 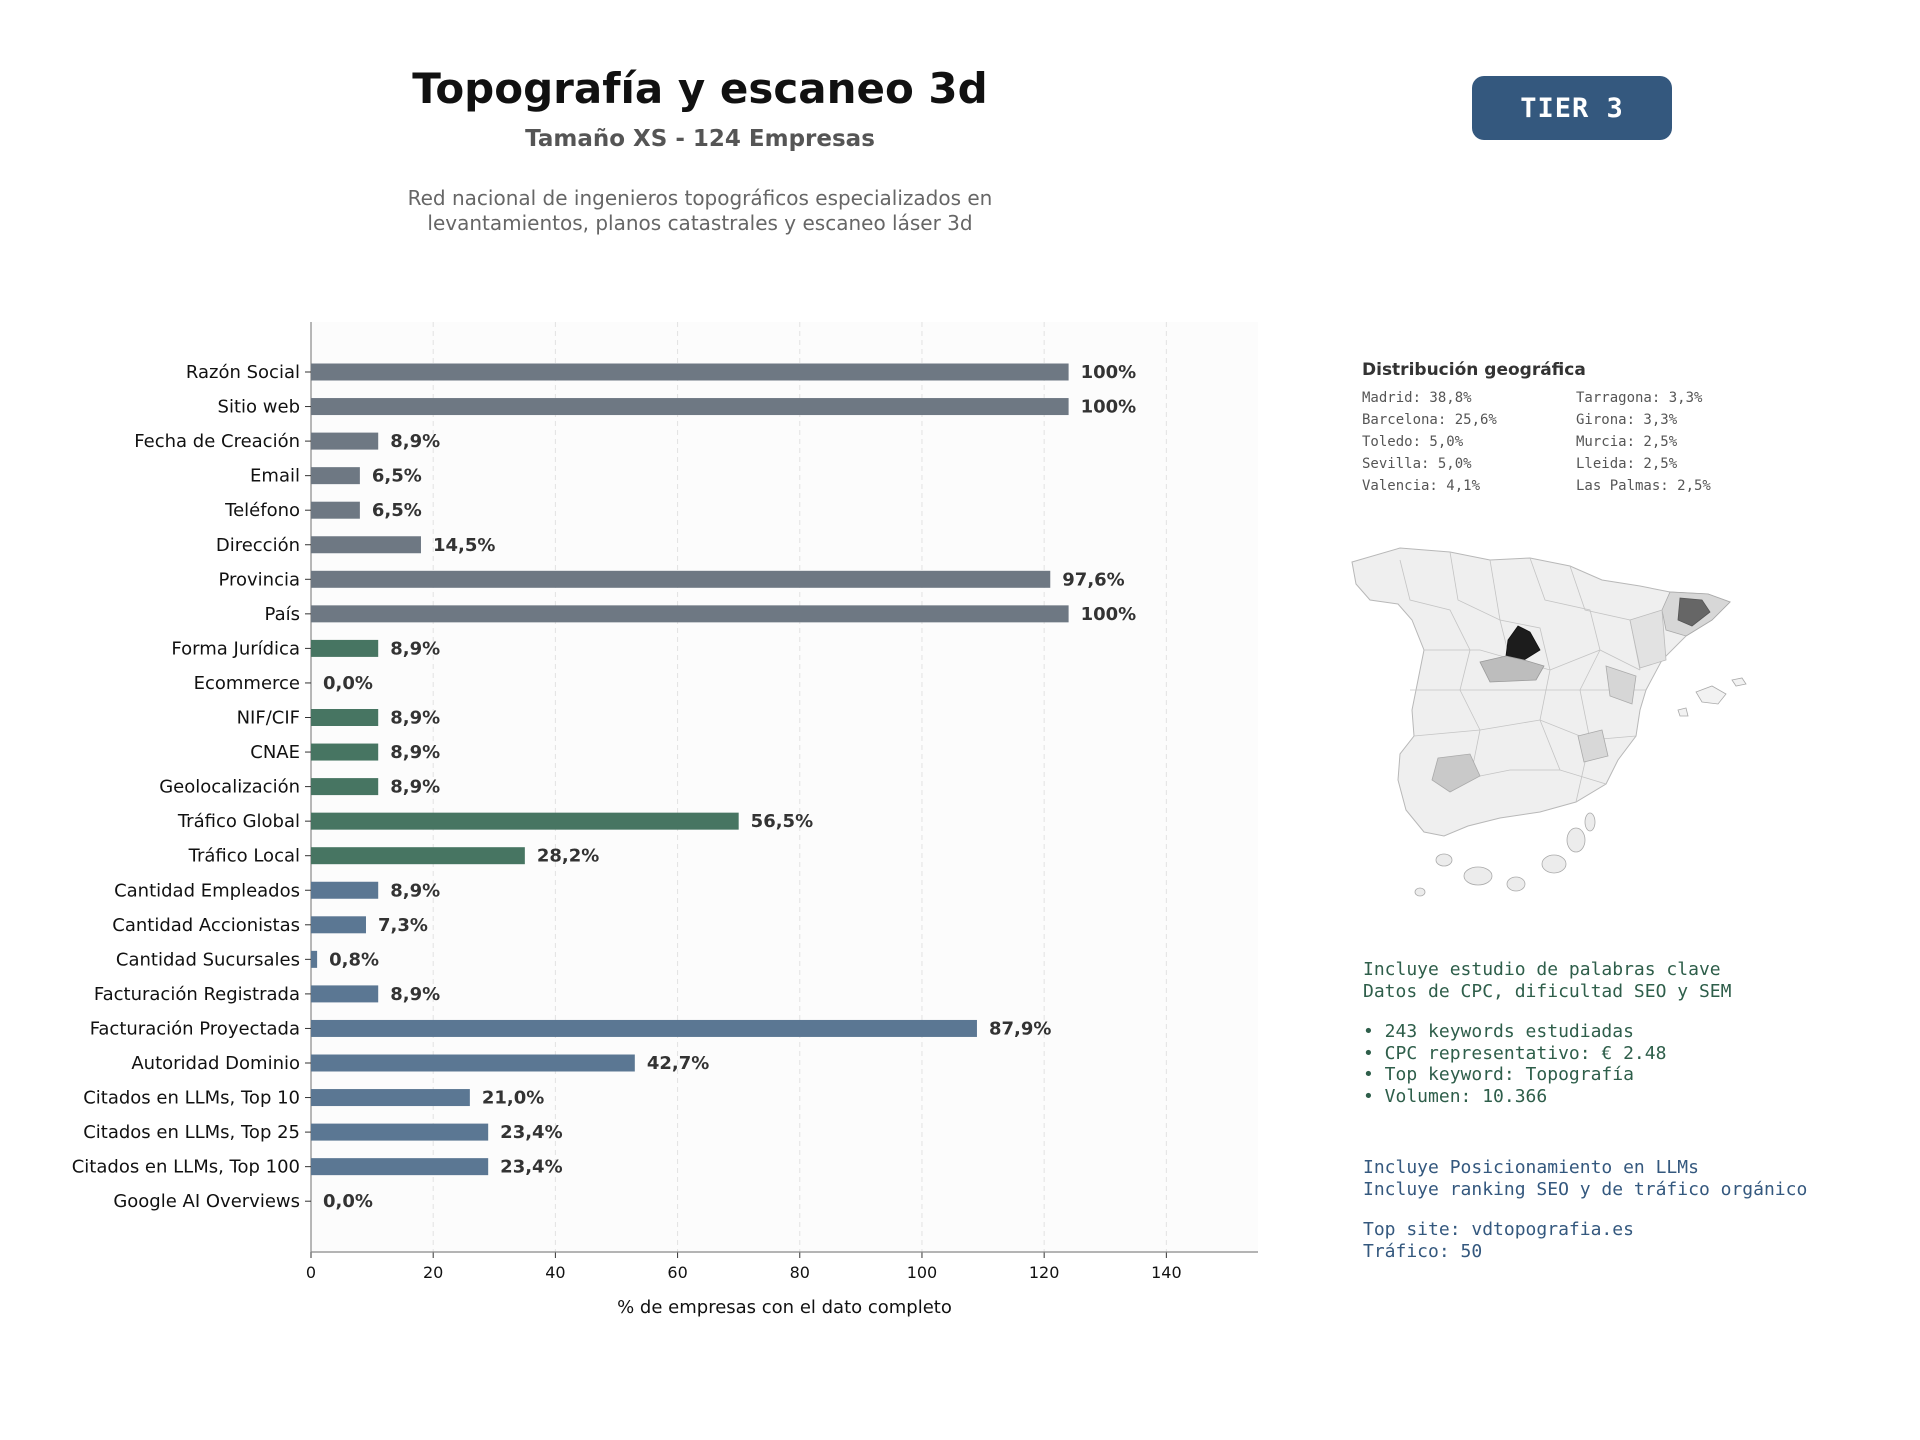 What do you see at coordinates (1643, 486) in the screenshot?
I see `geo-entry: Las Palmas: 2,5%` at bounding box center [1643, 486].